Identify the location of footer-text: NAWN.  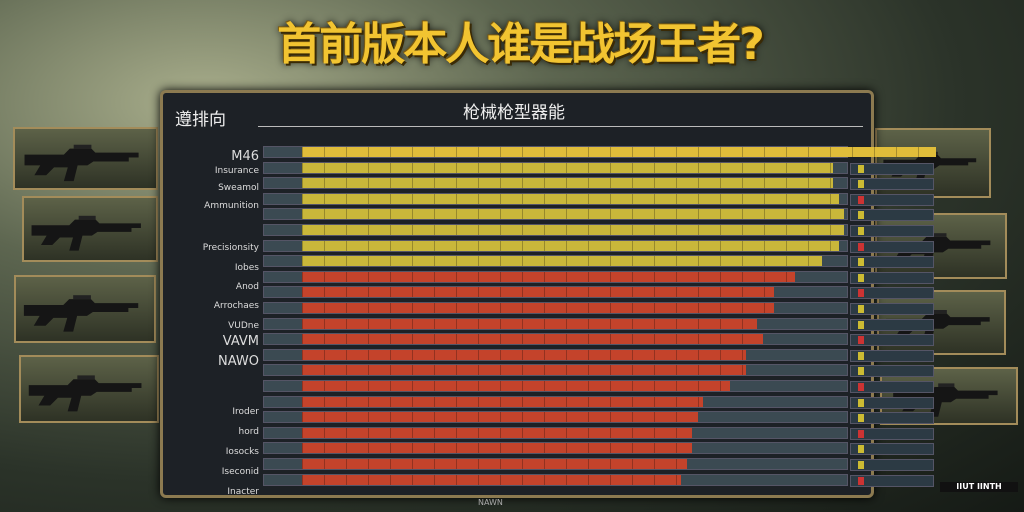
(490, 502).